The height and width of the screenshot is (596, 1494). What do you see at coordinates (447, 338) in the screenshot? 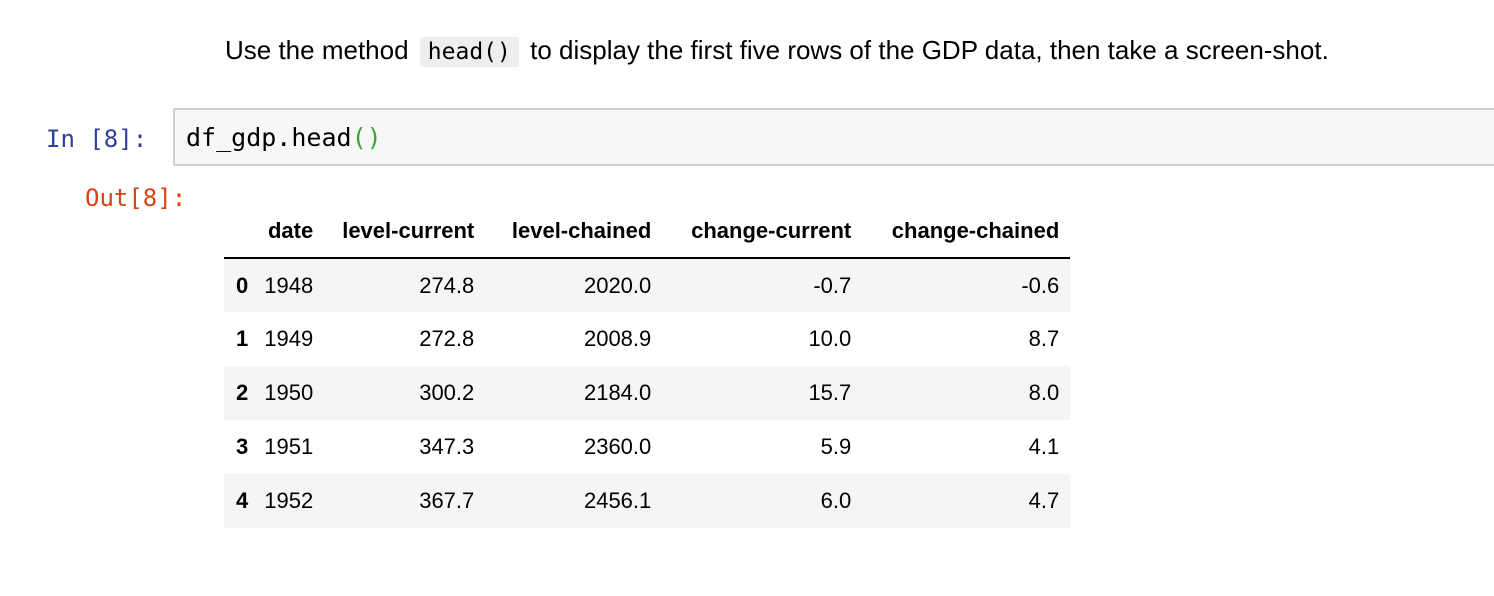
I see `cell-level-current: 272.8` at bounding box center [447, 338].